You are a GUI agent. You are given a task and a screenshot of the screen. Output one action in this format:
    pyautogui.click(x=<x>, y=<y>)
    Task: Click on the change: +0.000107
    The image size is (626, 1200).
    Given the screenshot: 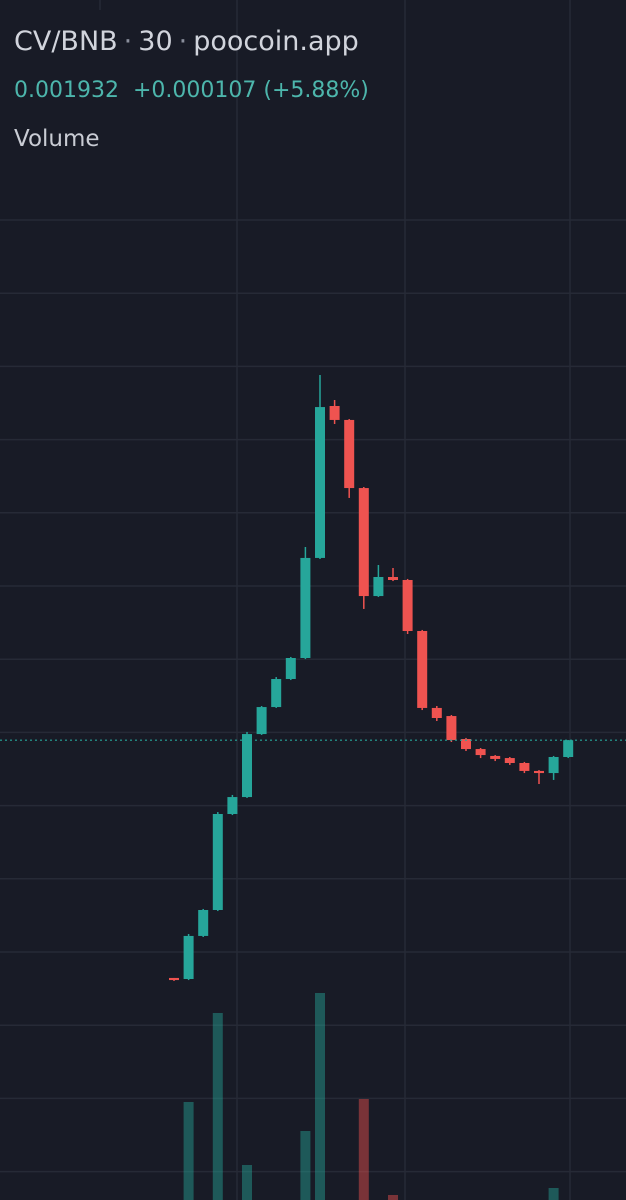 What is the action you would take?
    pyautogui.click(x=194, y=90)
    